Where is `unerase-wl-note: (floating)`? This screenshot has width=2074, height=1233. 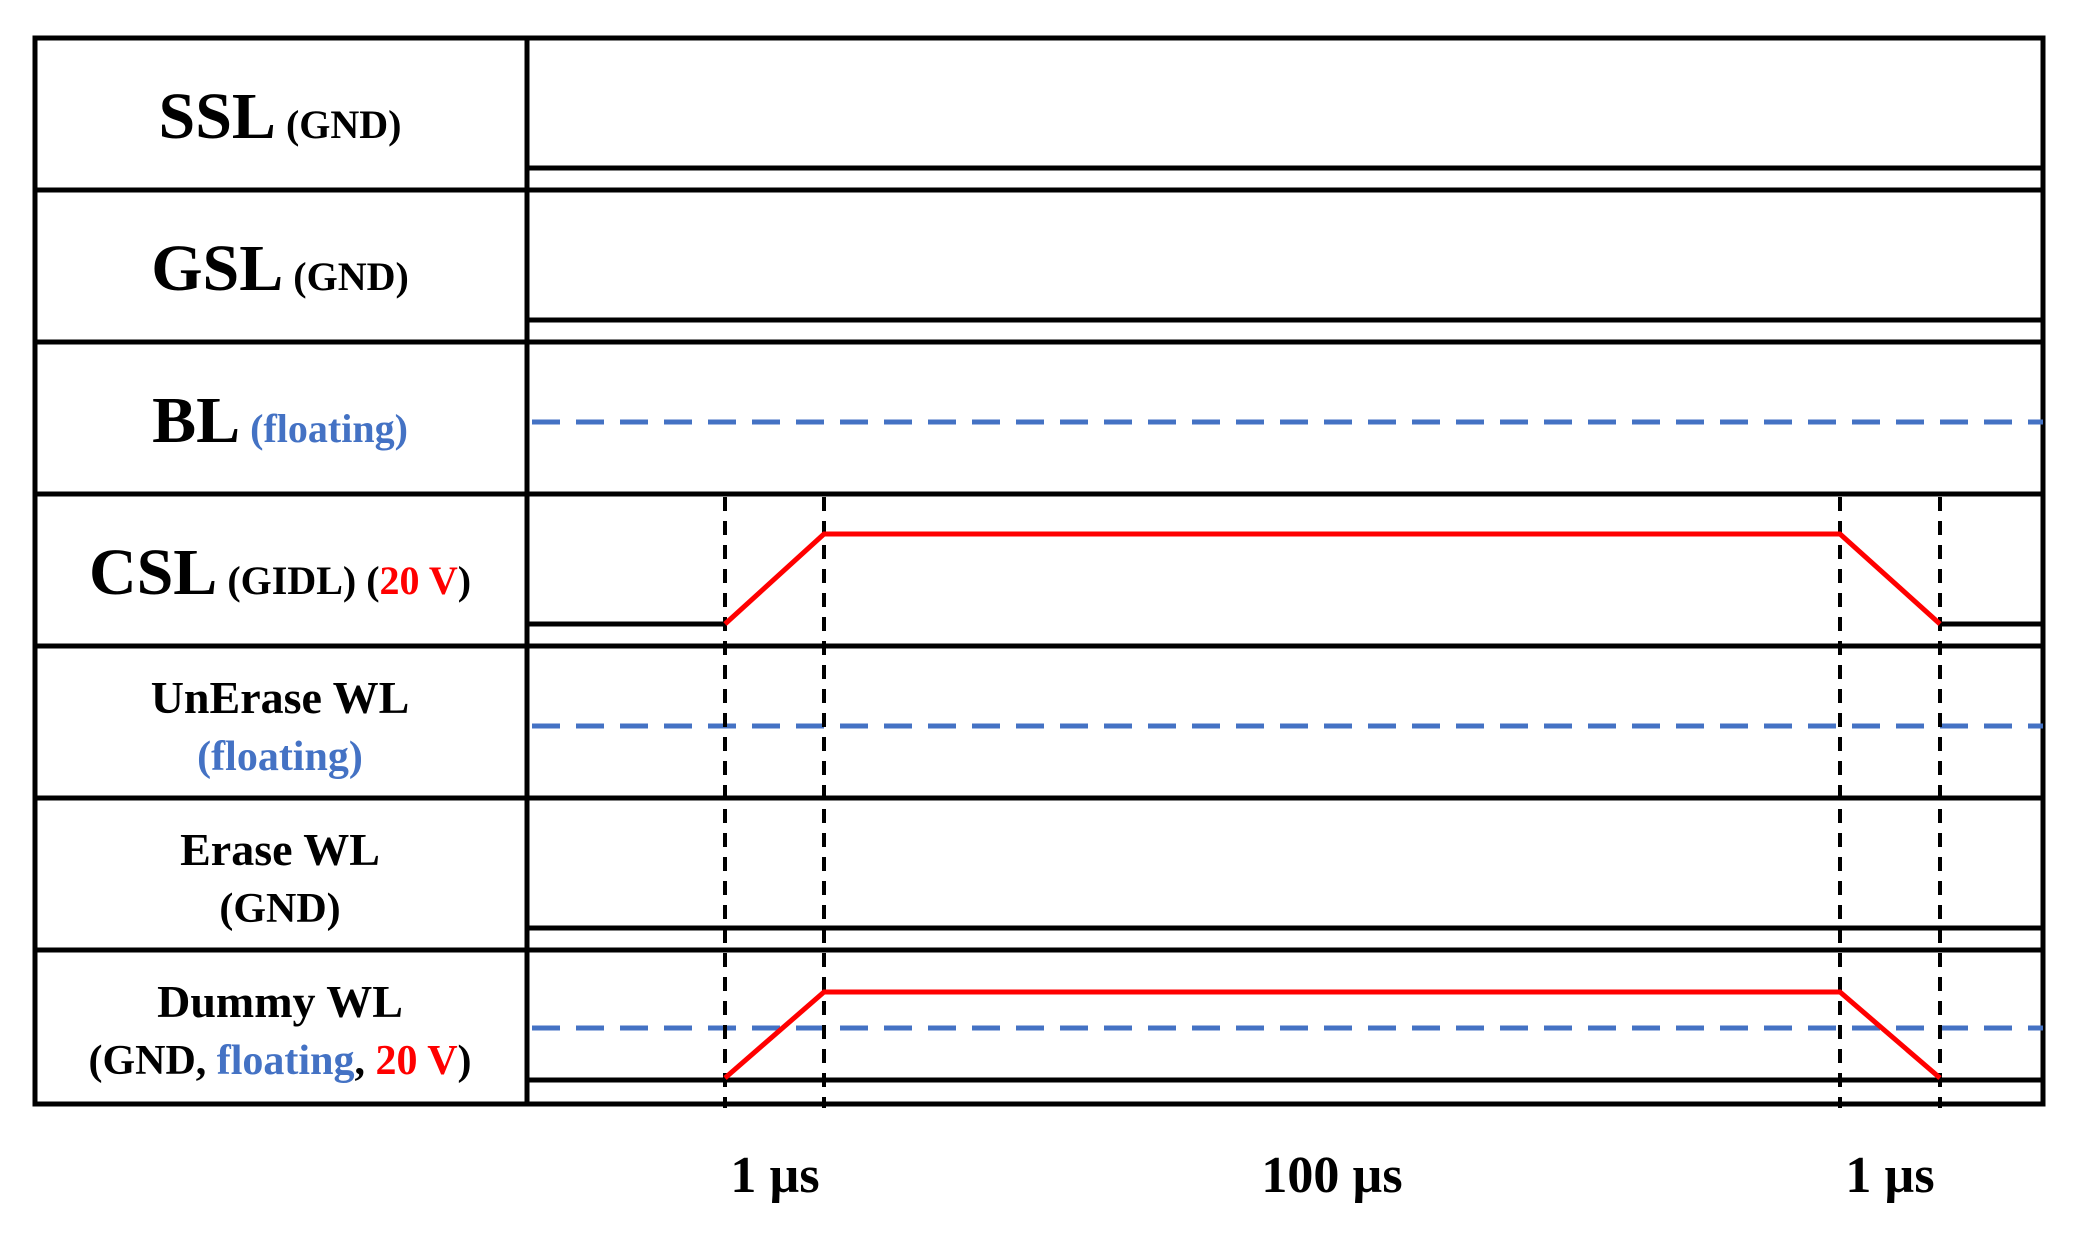 unerase-wl-note: (floating) is located at coordinates (280, 757).